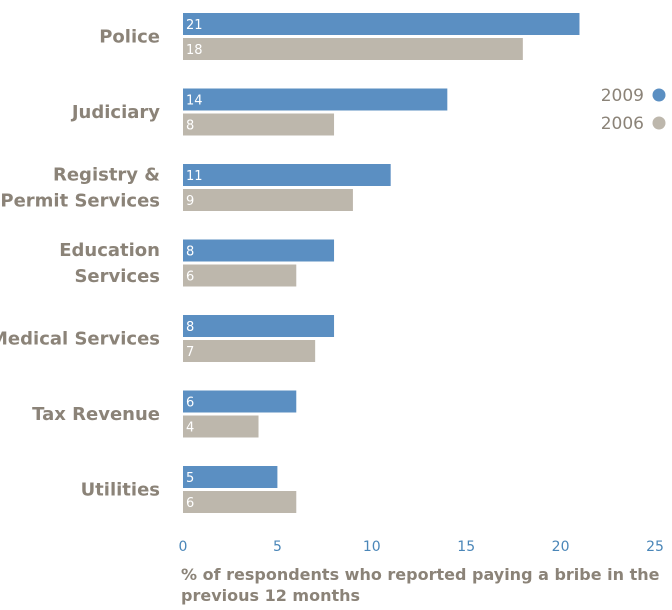  I want to click on category-label: Police, so click(129, 37).